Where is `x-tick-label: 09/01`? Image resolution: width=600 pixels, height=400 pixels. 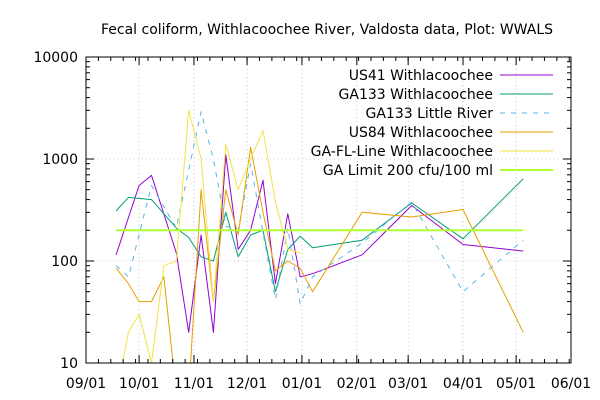 x-tick-label: 09/01 is located at coordinates (86, 384).